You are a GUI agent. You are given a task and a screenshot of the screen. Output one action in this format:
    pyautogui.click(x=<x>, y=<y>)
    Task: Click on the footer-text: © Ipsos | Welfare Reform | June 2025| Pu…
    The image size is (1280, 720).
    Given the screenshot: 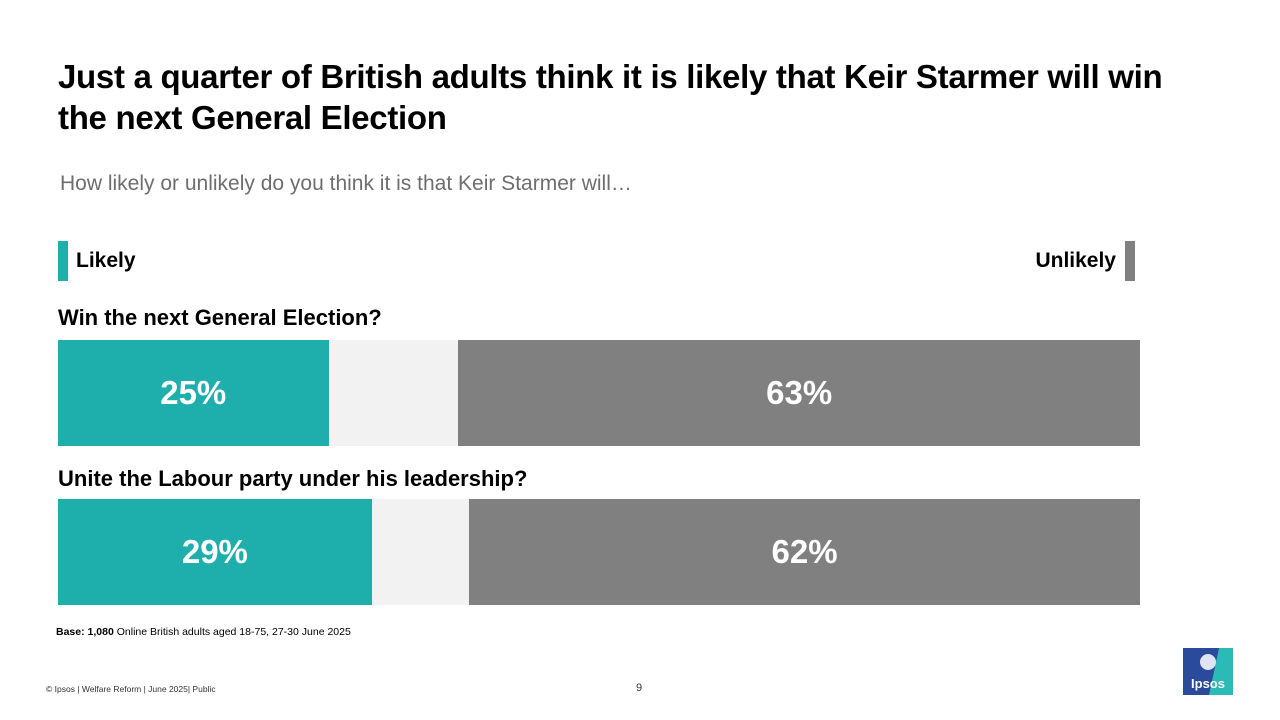 What is the action you would take?
    pyautogui.click(x=131, y=689)
    